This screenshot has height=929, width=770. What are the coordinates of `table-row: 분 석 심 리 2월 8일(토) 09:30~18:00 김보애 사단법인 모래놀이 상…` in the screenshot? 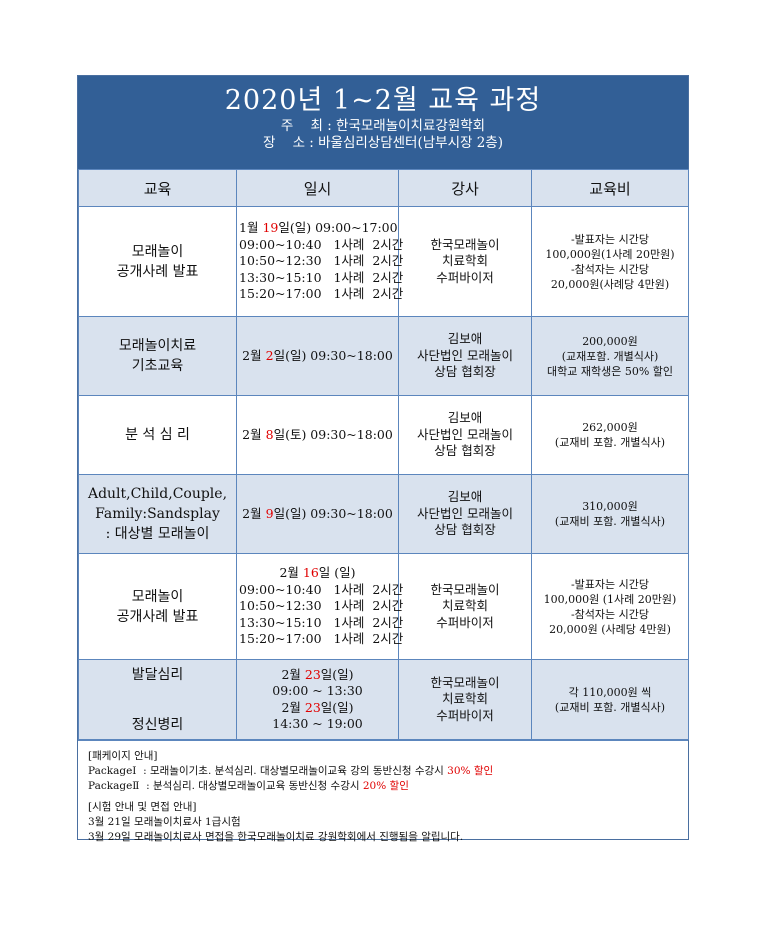 It's located at (383, 435).